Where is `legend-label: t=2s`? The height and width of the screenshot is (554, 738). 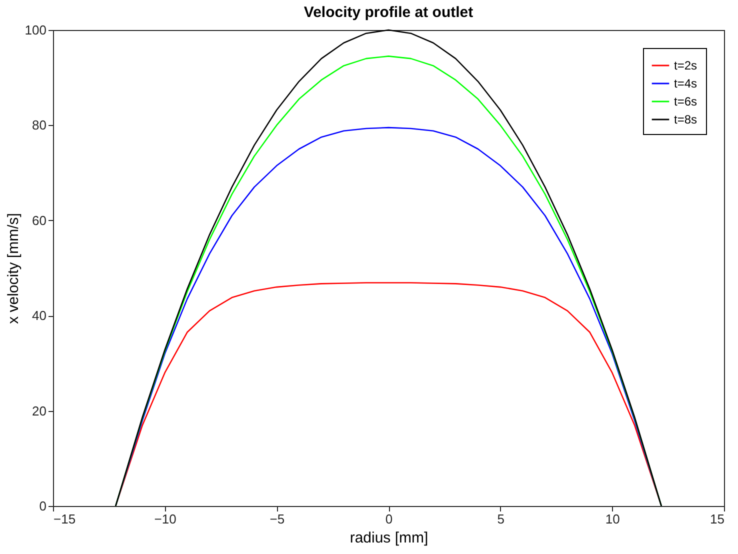
legend-label: t=2s is located at coordinates (686, 65).